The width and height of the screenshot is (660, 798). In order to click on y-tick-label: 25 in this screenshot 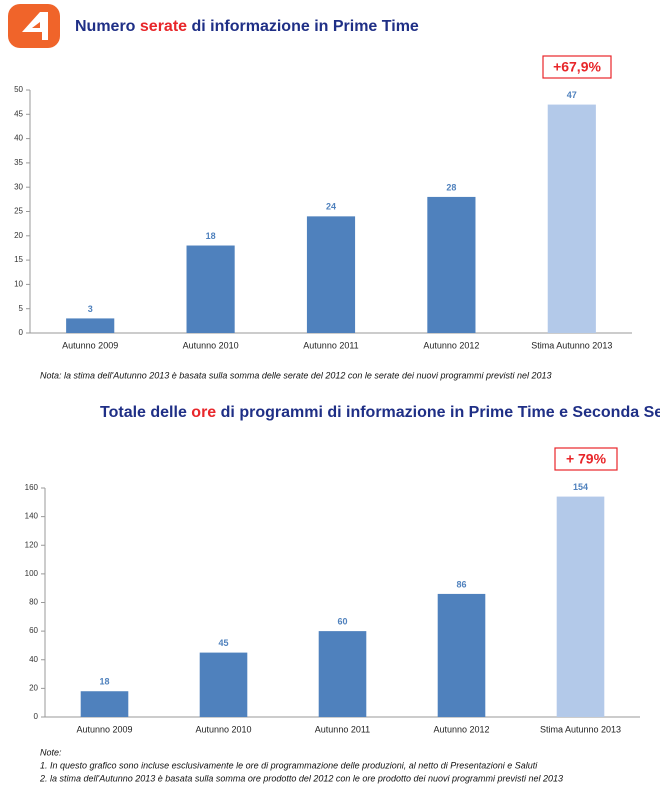, I will do `click(18, 211)`.